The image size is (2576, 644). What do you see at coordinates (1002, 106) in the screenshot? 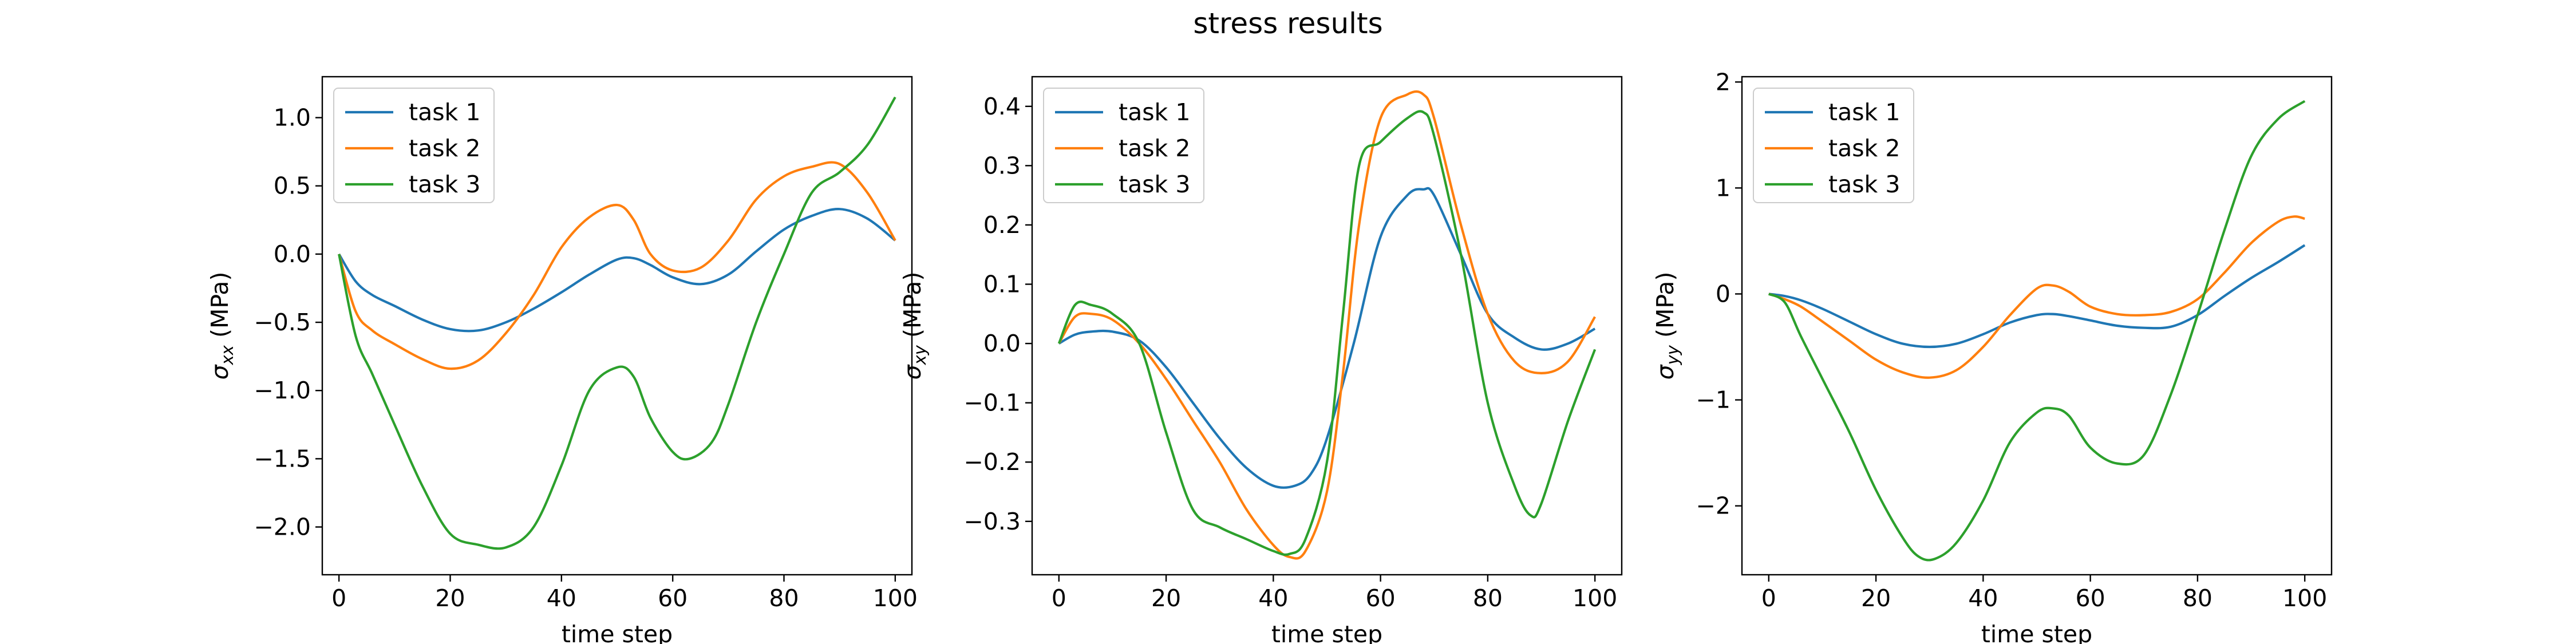
I see `y-tick-label: 0.4` at bounding box center [1002, 106].